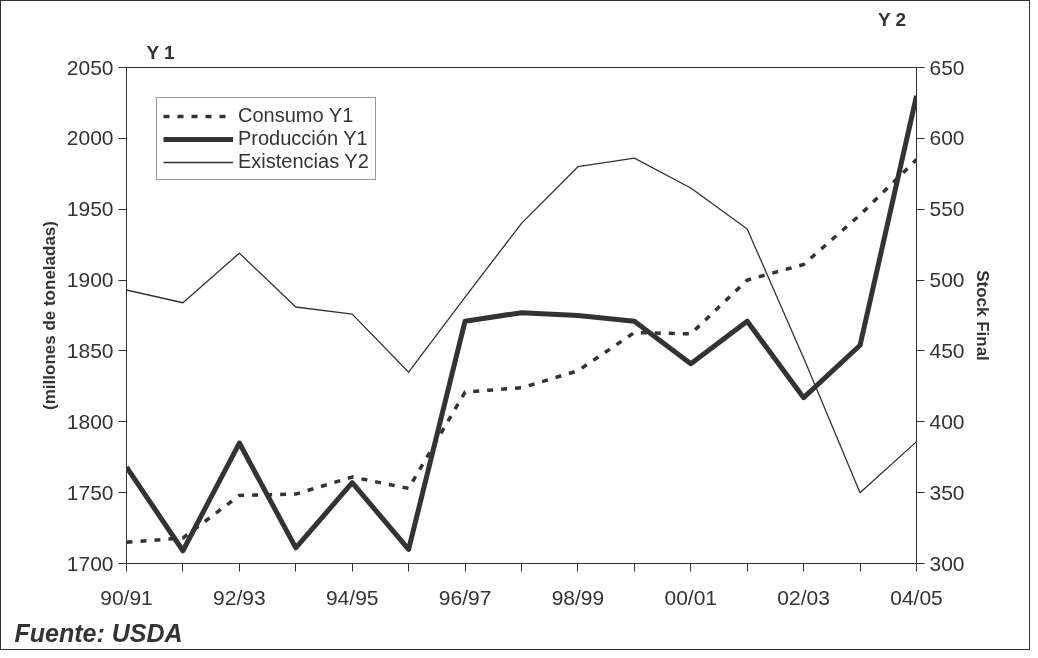 The height and width of the screenshot is (658, 1038). What do you see at coordinates (947, 280) in the screenshot?
I see `y2-tick-label: 500` at bounding box center [947, 280].